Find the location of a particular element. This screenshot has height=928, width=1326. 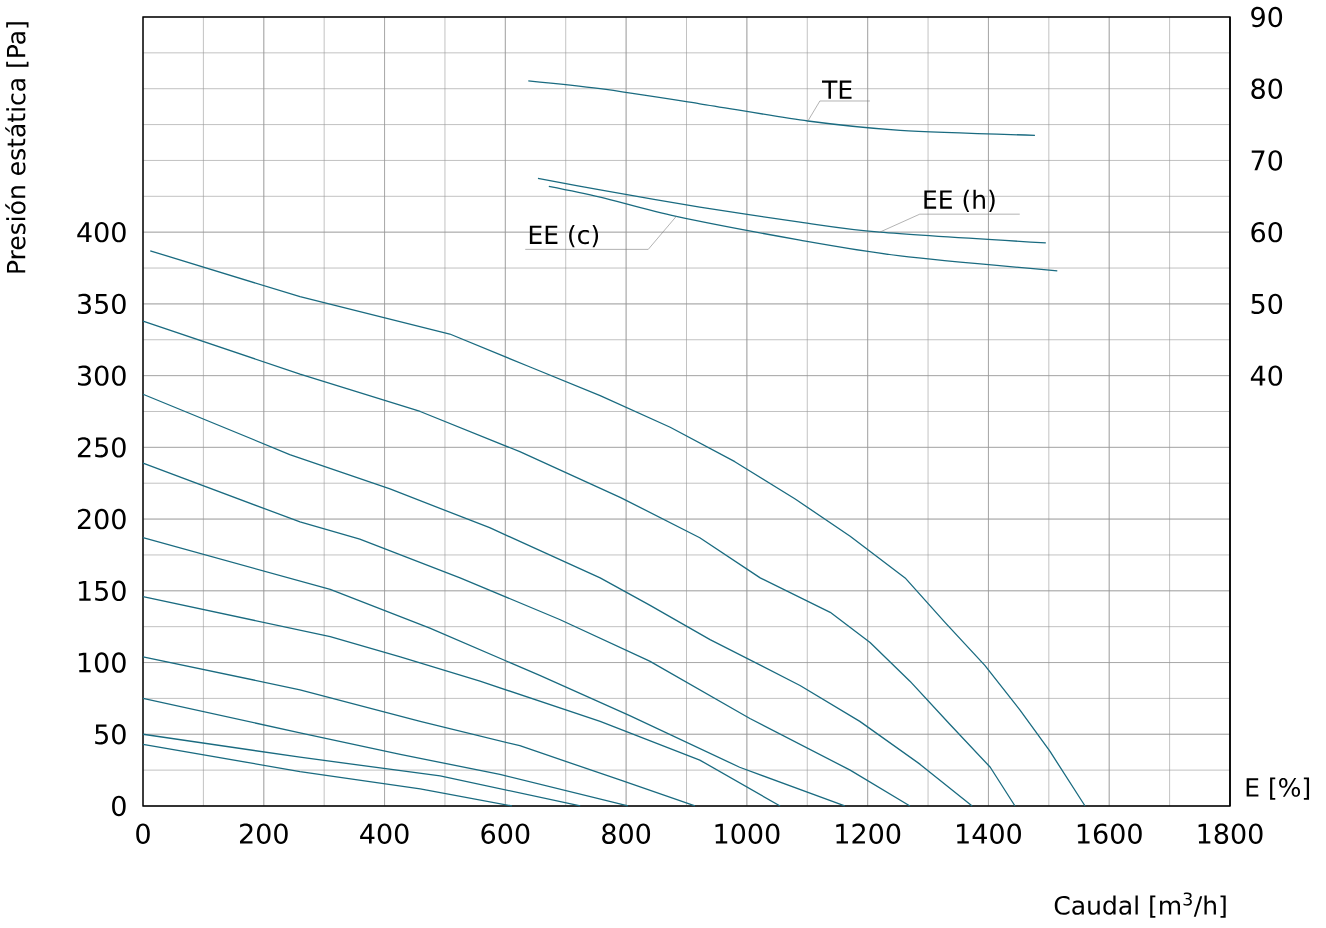

y2-tick-label: 50 is located at coordinates (1267, 304).